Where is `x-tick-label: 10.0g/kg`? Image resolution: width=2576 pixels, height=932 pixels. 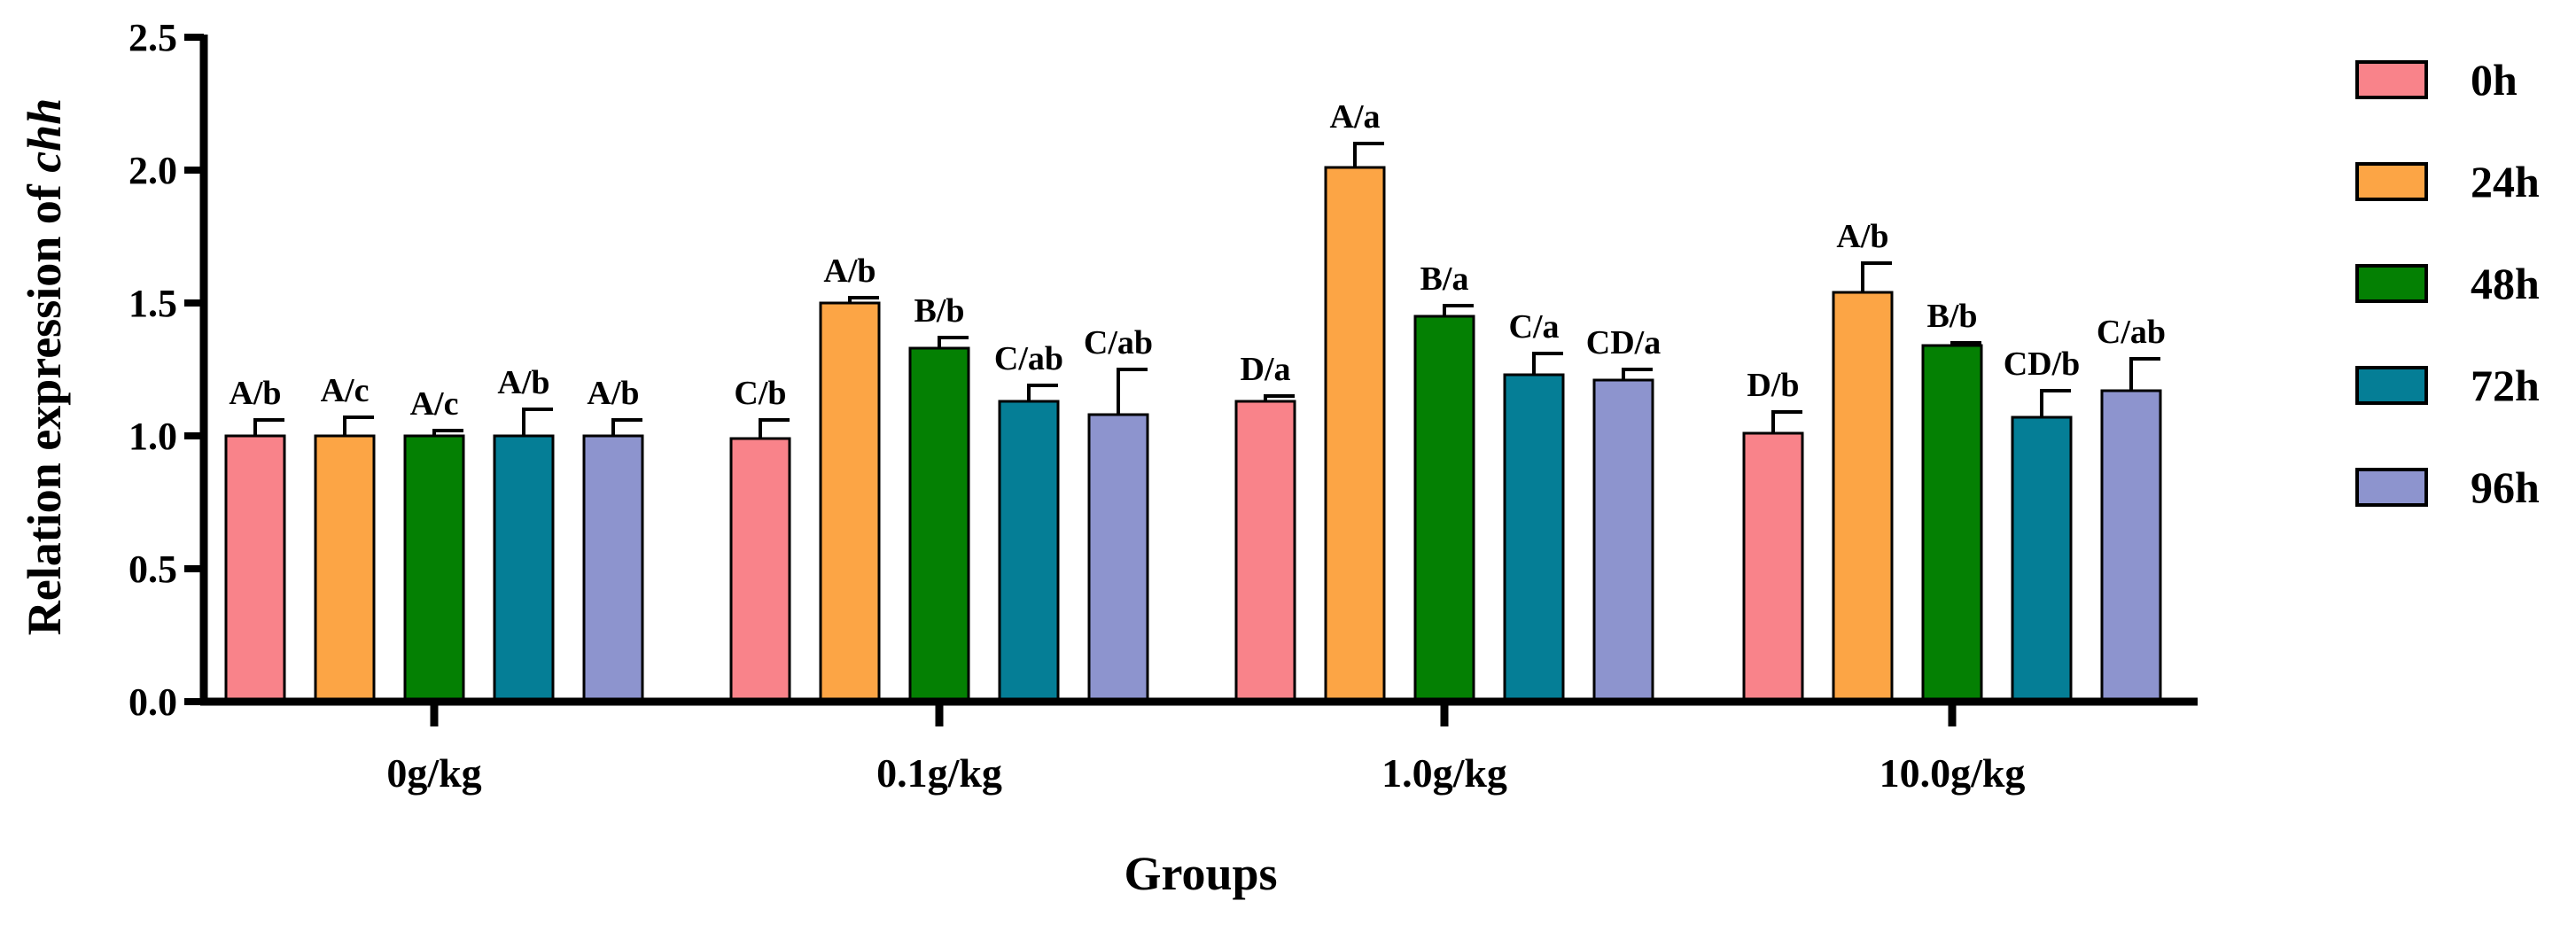 x-tick-label: 10.0g/kg is located at coordinates (1953, 773).